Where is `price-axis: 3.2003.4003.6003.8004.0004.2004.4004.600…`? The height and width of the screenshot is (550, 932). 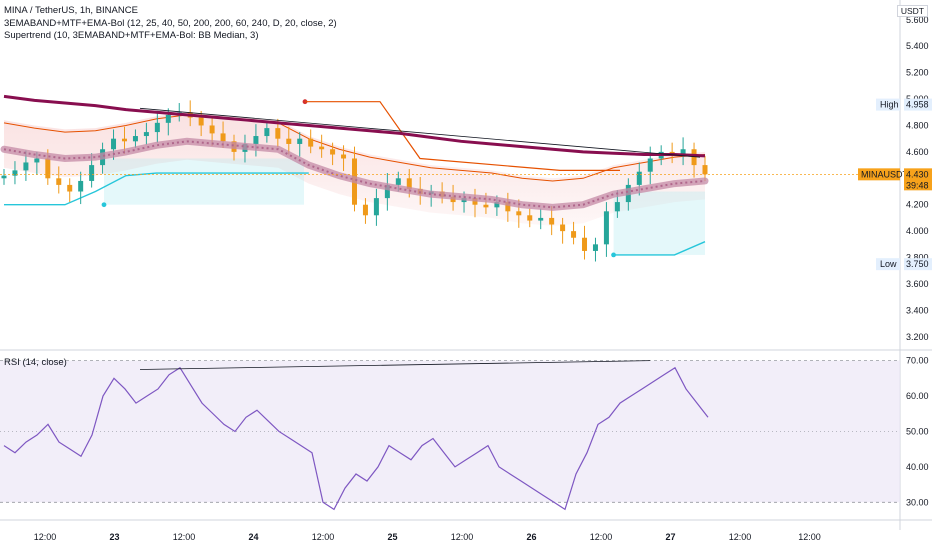
price-axis: 3.2003.4003.6003.8004.0004.2004.4004.600… is located at coordinates (895, 178).